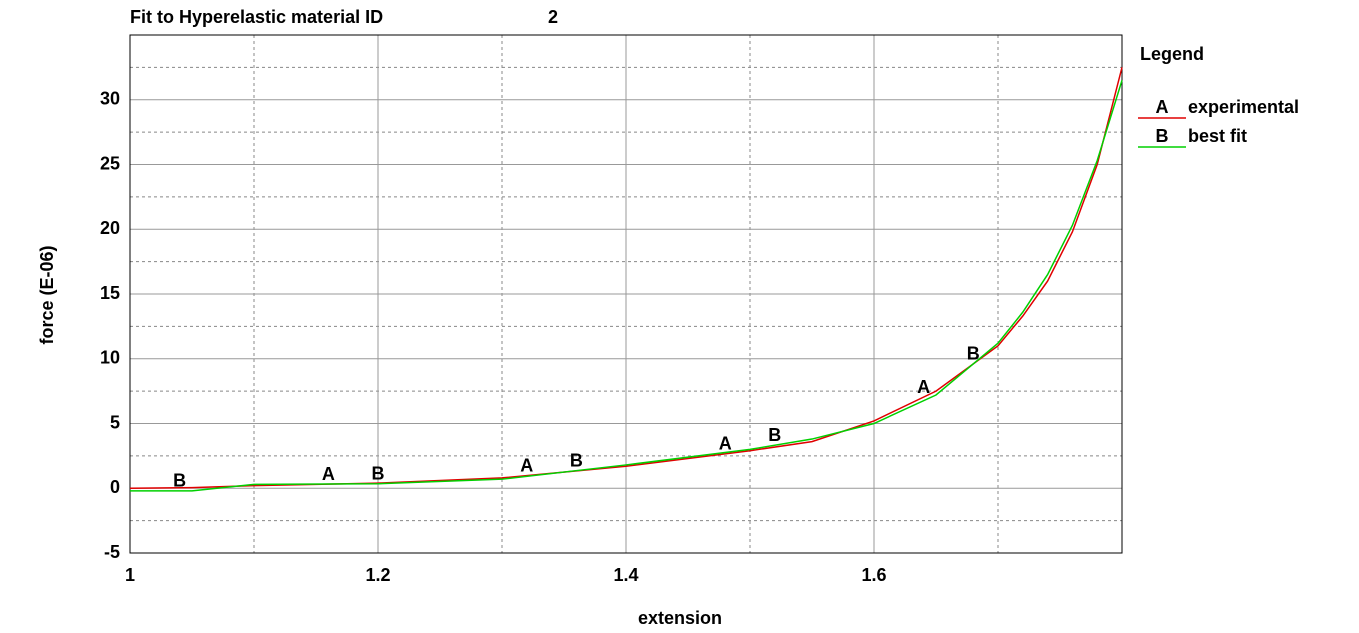  What do you see at coordinates (680, 618) in the screenshot?
I see `x-axis-label: extension` at bounding box center [680, 618].